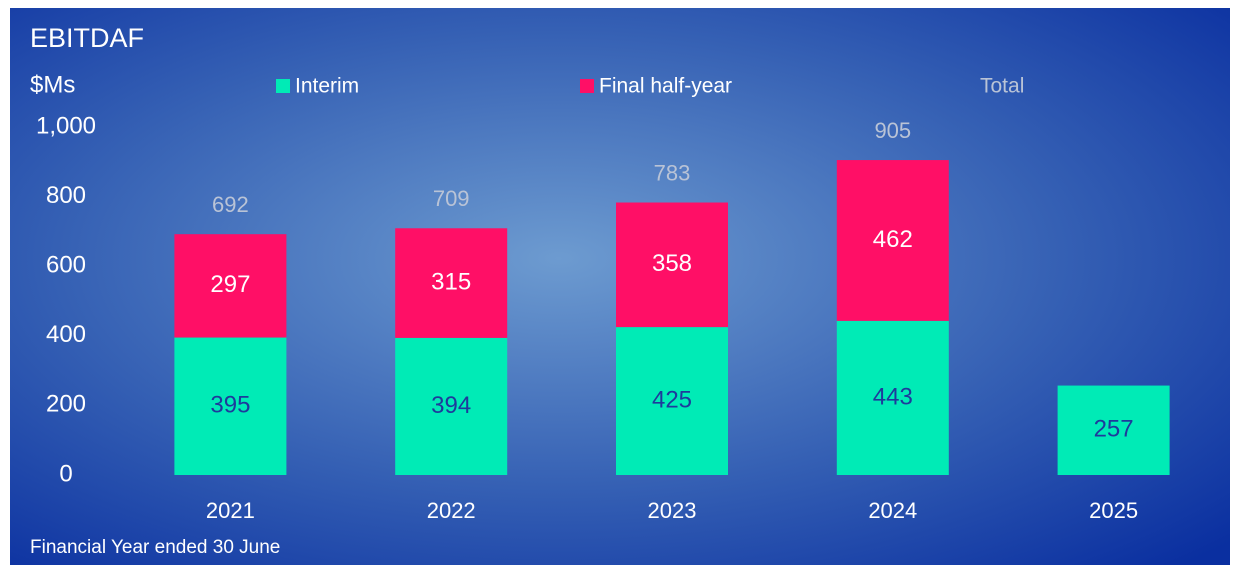 The height and width of the screenshot is (573, 1240). Describe the element at coordinates (892, 510) in the screenshot. I see `x-tick-label: 2024` at that location.